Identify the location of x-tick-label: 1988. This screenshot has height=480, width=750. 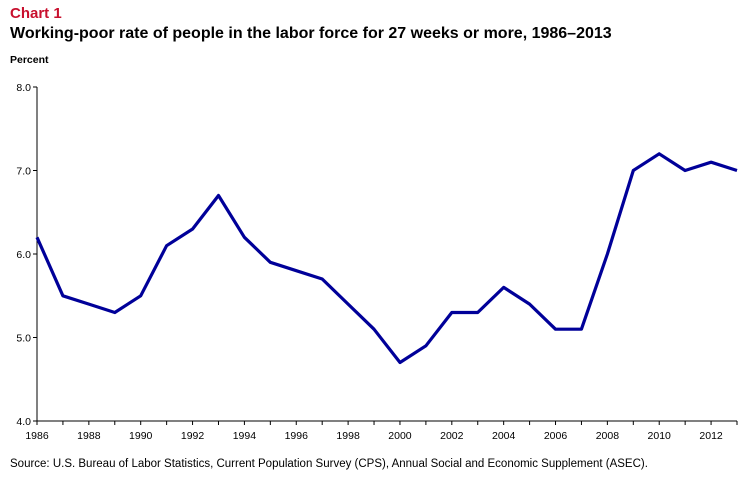
(89, 436).